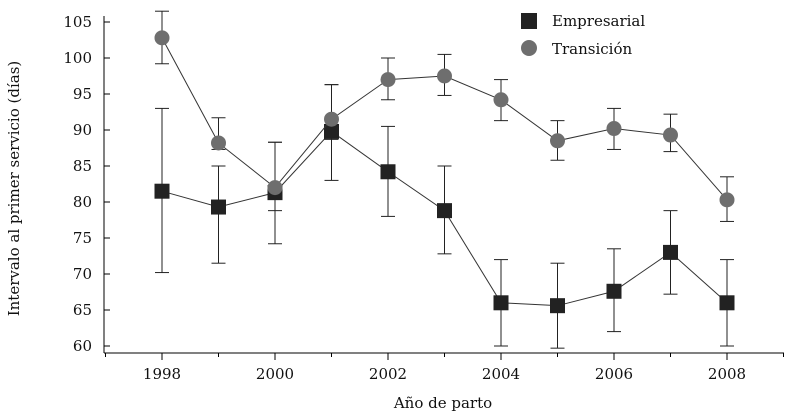 This screenshot has height=416, width=788. What do you see at coordinates (727, 374) in the screenshot?
I see `x-tick-label: 2008` at bounding box center [727, 374].